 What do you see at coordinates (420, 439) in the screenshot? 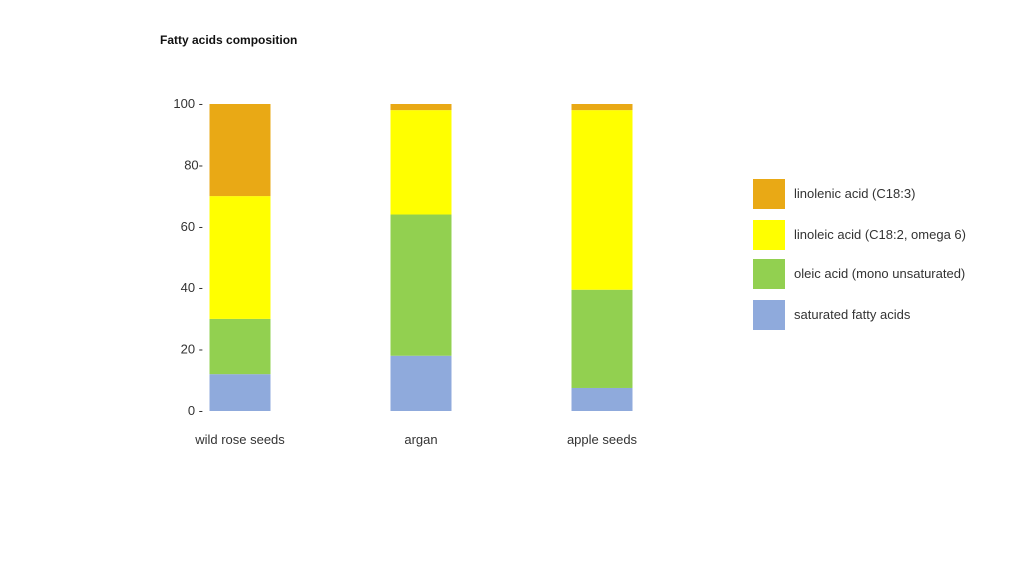
I see `category-label: argan` at bounding box center [420, 439].